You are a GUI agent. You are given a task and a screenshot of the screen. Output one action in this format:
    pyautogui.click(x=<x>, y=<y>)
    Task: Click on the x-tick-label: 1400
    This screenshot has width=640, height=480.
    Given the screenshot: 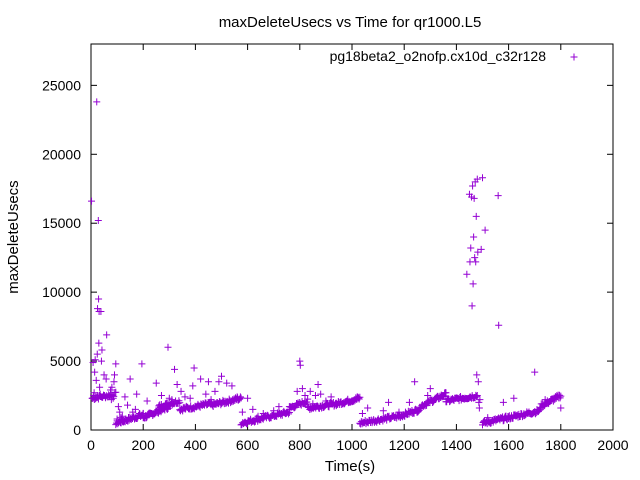 What is the action you would take?
    pyautogui.click(x=456, y=445)
    